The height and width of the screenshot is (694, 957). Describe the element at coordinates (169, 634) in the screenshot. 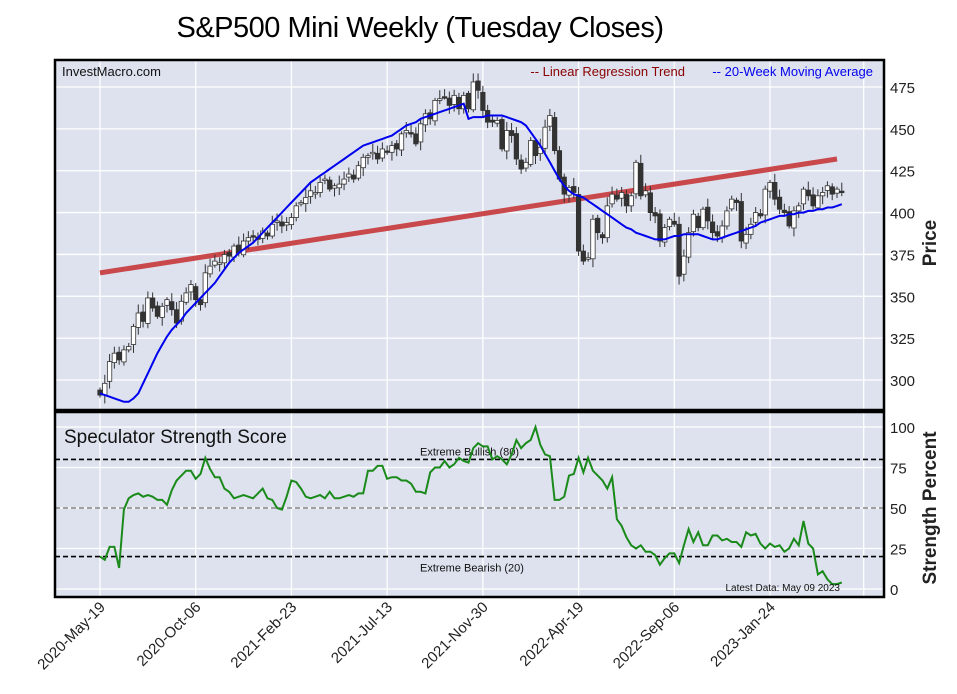

I see `x-tick-label: 2020-Oct-06` at that location.